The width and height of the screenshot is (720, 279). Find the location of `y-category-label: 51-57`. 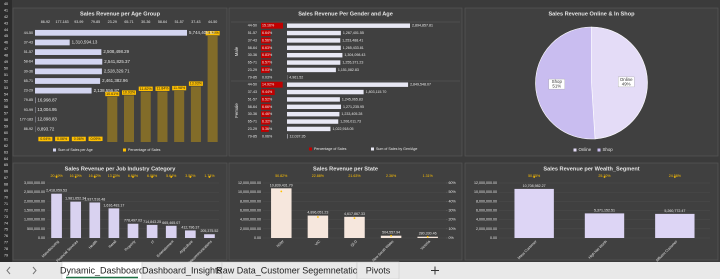

y-category-label: 51-57 is located at coordinates (28, 52).